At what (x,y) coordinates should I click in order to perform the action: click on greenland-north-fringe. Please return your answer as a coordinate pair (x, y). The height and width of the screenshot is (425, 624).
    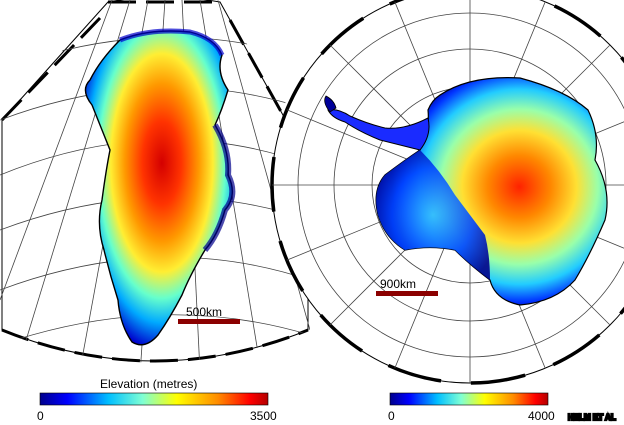
    Looking at the image, I should click on (172, 42).